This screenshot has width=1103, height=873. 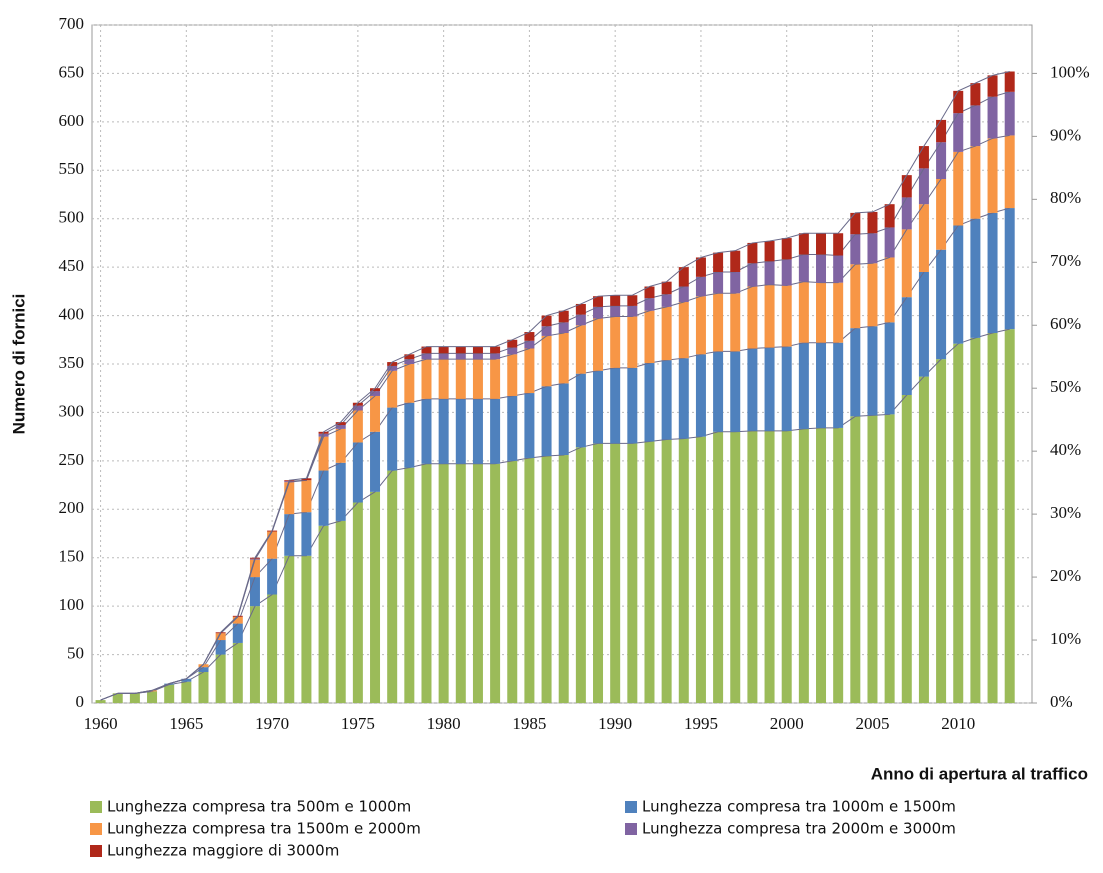 I want to click on legend-label: Lunghezza compresa tra 1000m e 1500m, so click(x=799, y=807).